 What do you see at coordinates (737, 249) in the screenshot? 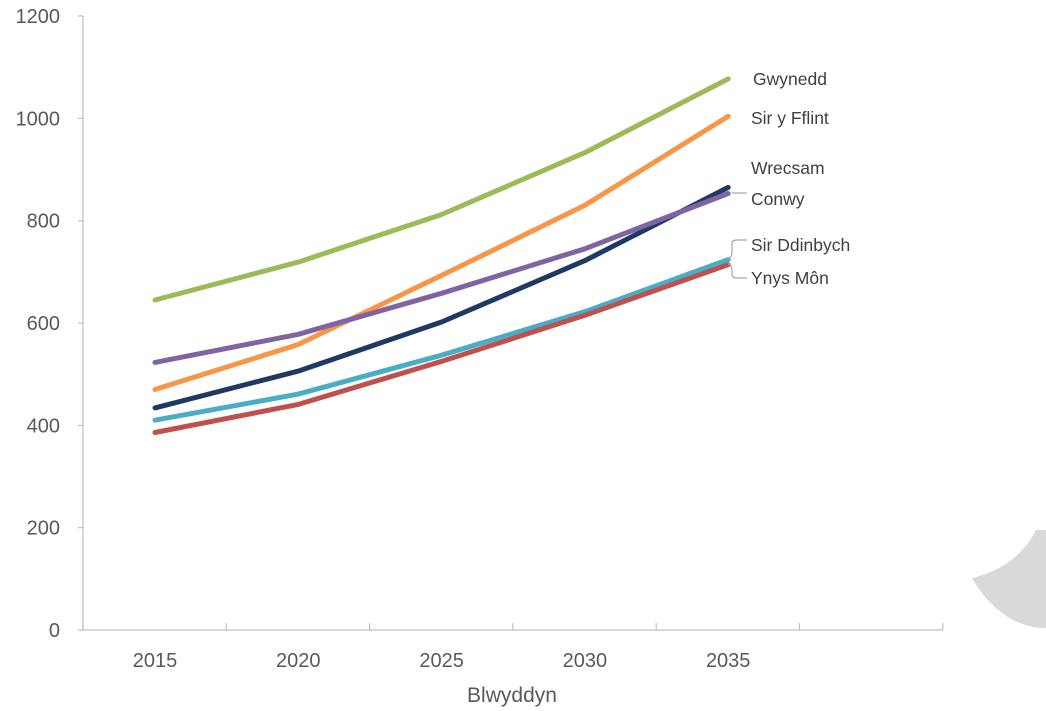
I see `leader-line-sir-ddinbych` at bounding box center [737, 249].